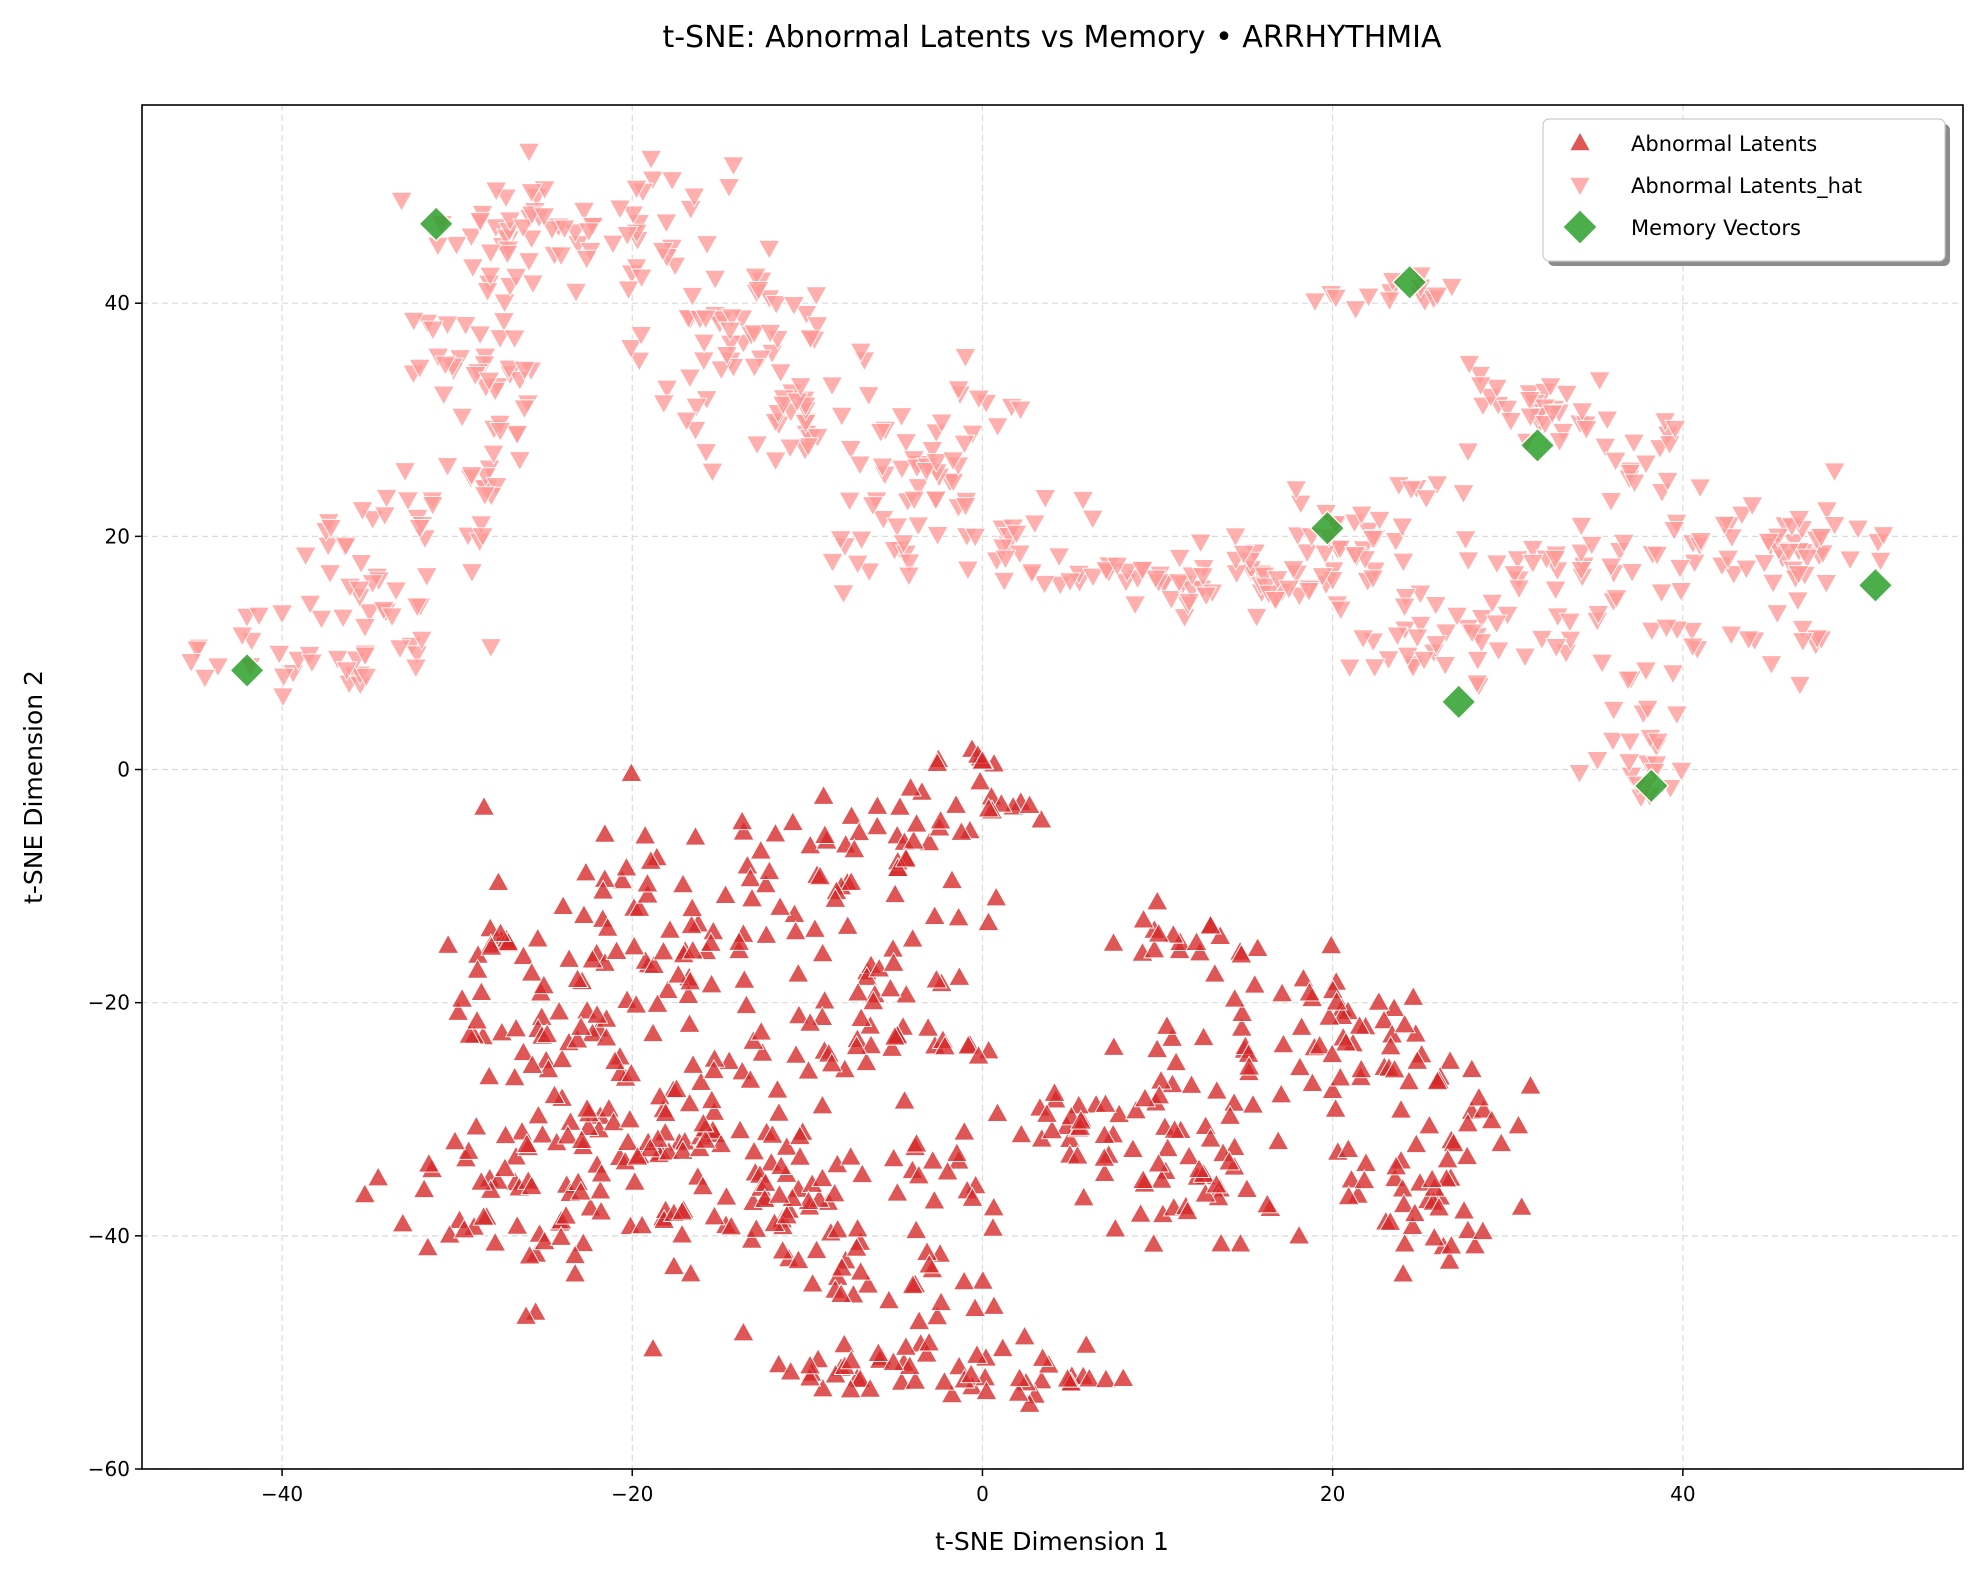 Image resolution: width=1979 pixels, height=1579 pixels. I want to click on legend-box, so click(1744, 190).